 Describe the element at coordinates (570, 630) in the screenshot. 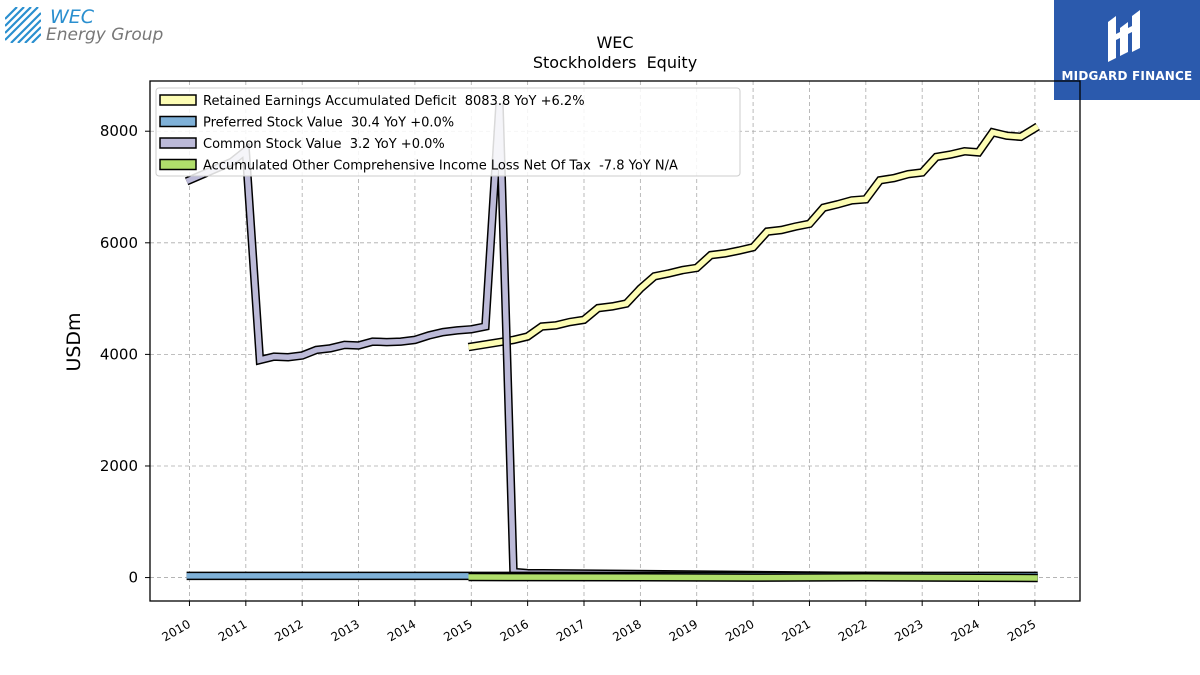

I see `x-tick-label: 2017` at that location.